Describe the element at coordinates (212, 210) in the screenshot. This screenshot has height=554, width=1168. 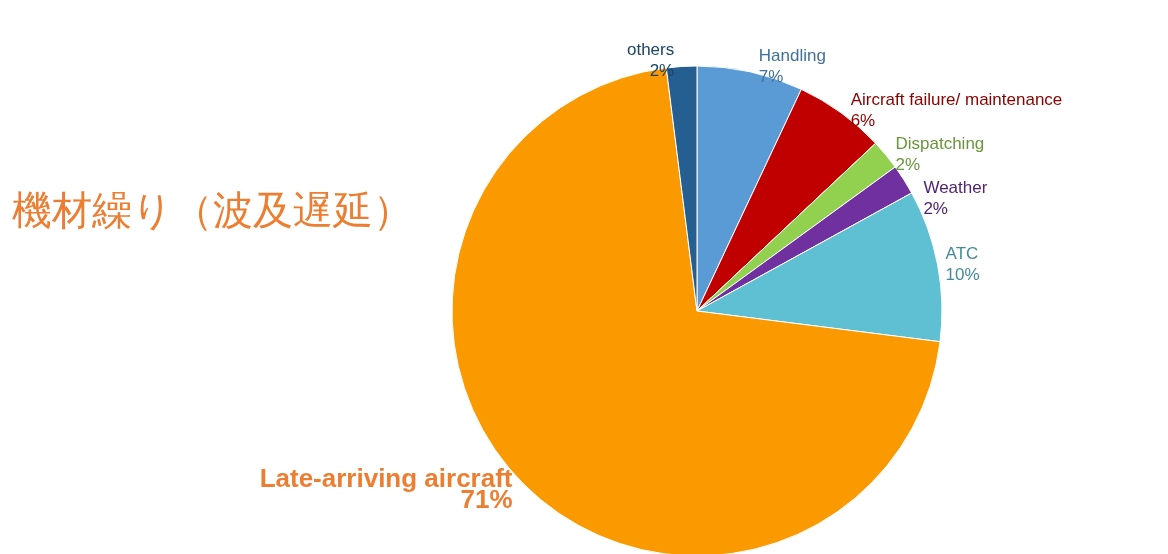
I see `text: 機材繰り（波及遅延）` at that location.